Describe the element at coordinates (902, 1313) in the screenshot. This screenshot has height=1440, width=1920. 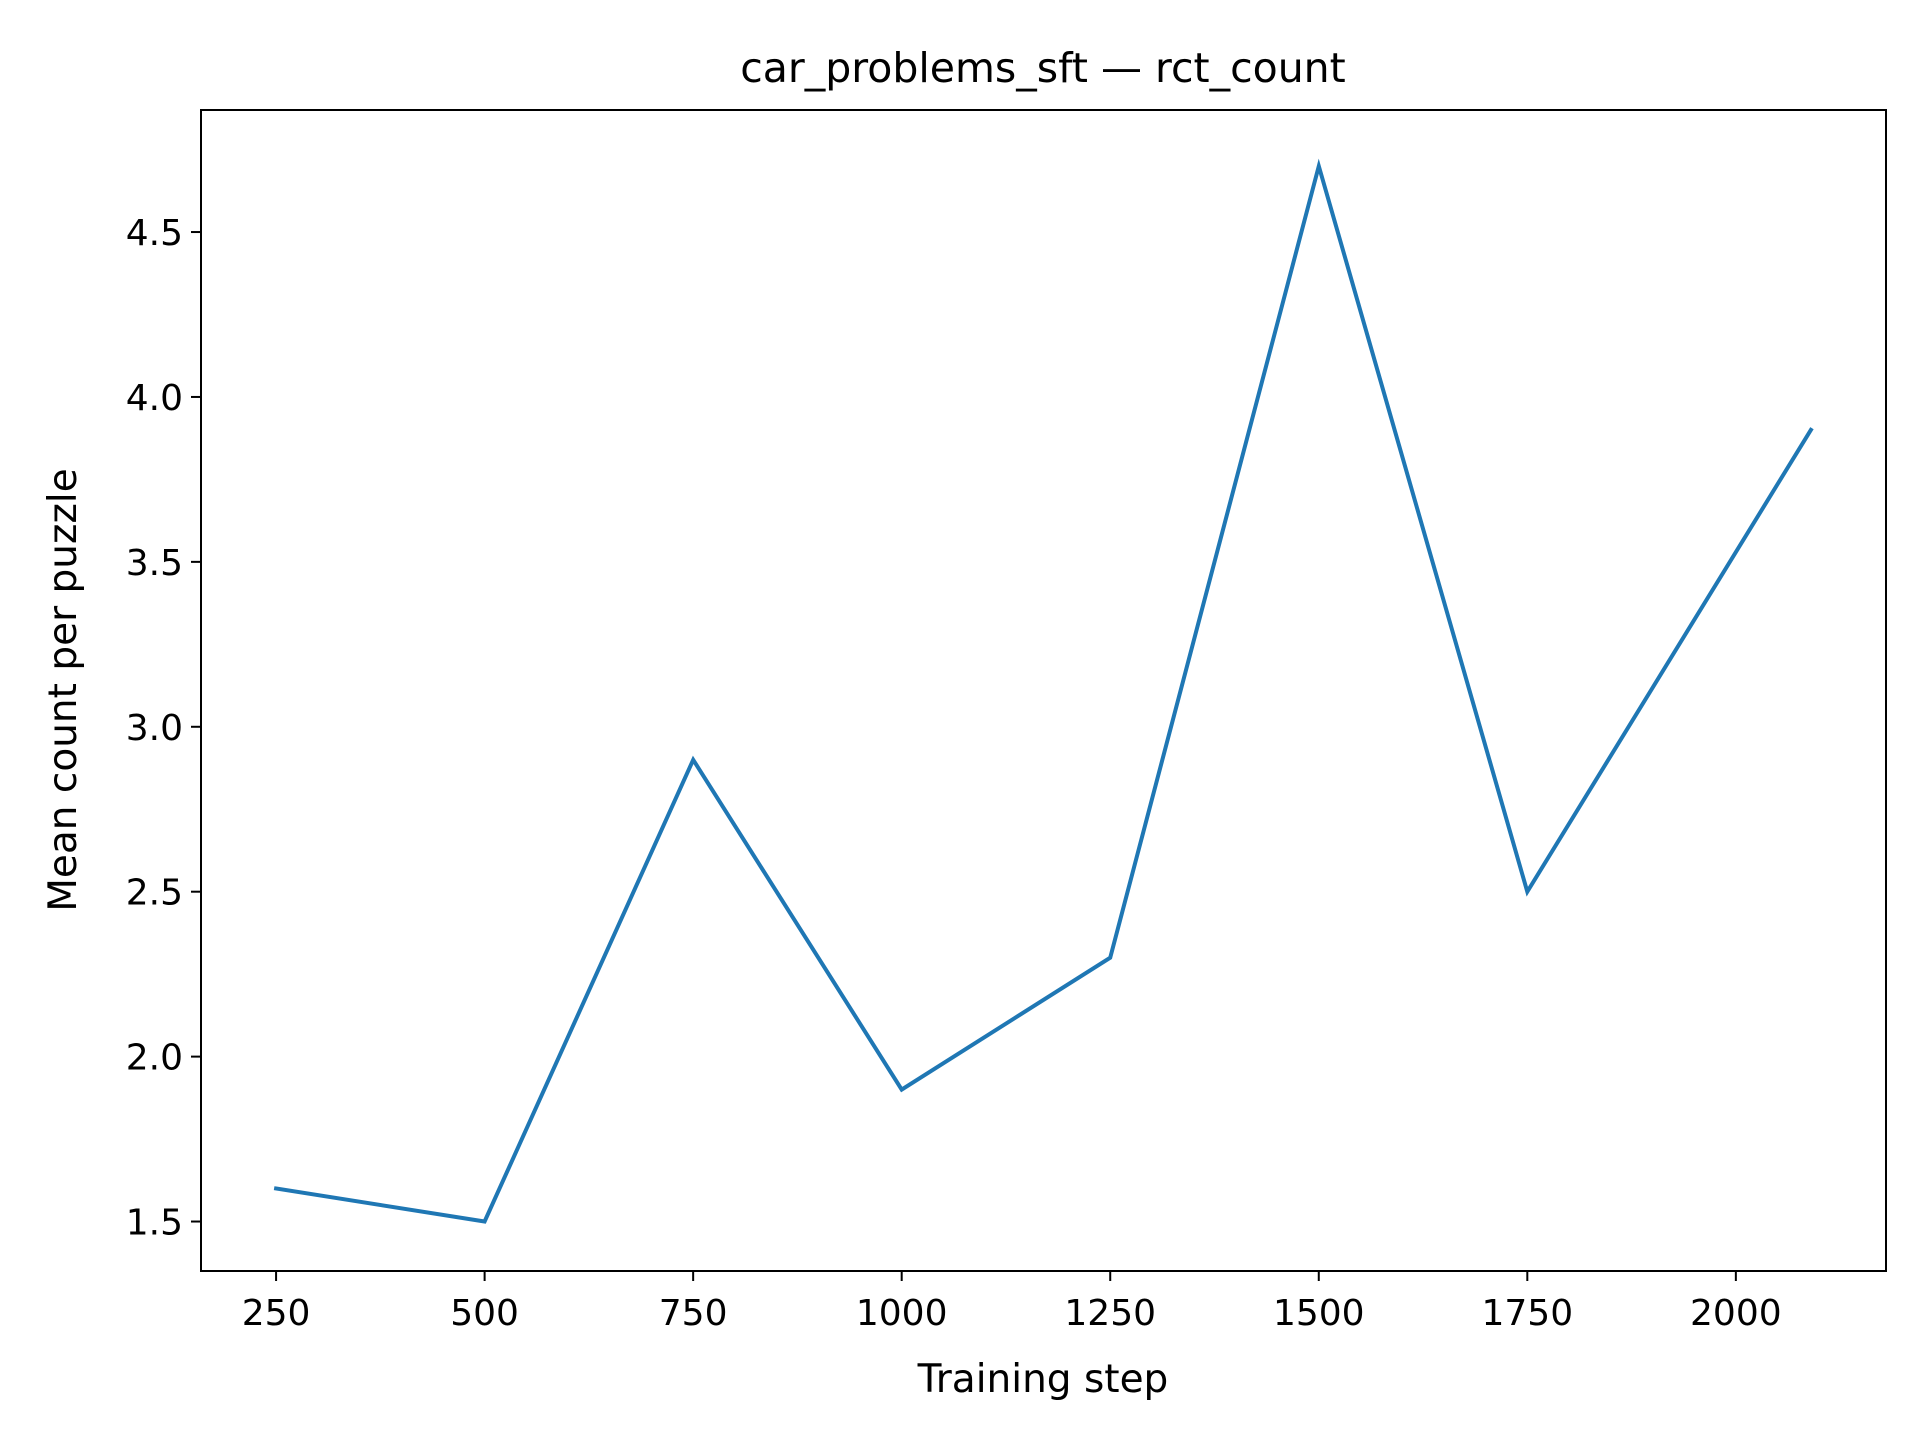
I see `x-tick-label: 1000` at that location.